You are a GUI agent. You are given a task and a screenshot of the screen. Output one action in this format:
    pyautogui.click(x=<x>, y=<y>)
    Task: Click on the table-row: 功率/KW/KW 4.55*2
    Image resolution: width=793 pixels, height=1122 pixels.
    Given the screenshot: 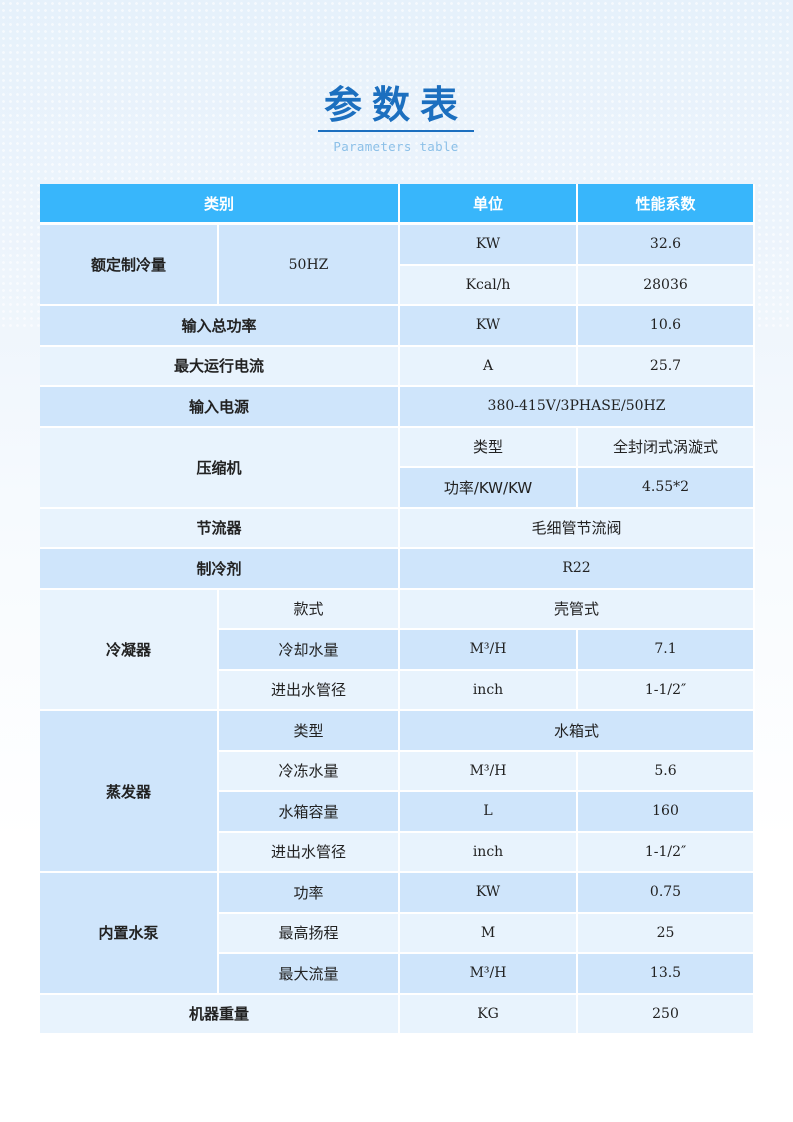 What is the action you would take?
    pyautogui.click(x=398, y=488)
    